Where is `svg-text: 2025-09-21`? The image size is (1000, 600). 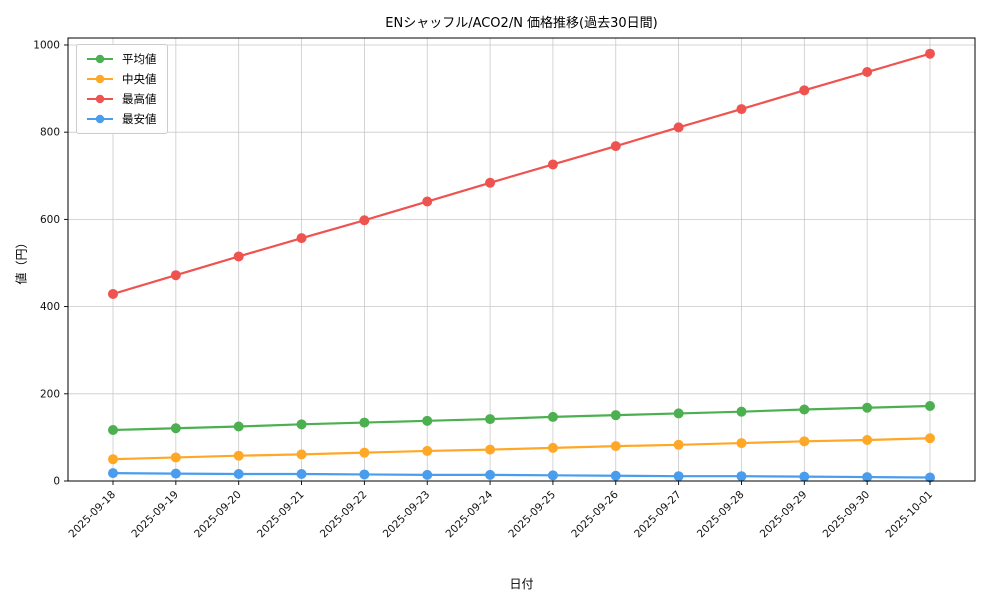 svg-text: 2025-09-21 is located at coordinates (281, 515).